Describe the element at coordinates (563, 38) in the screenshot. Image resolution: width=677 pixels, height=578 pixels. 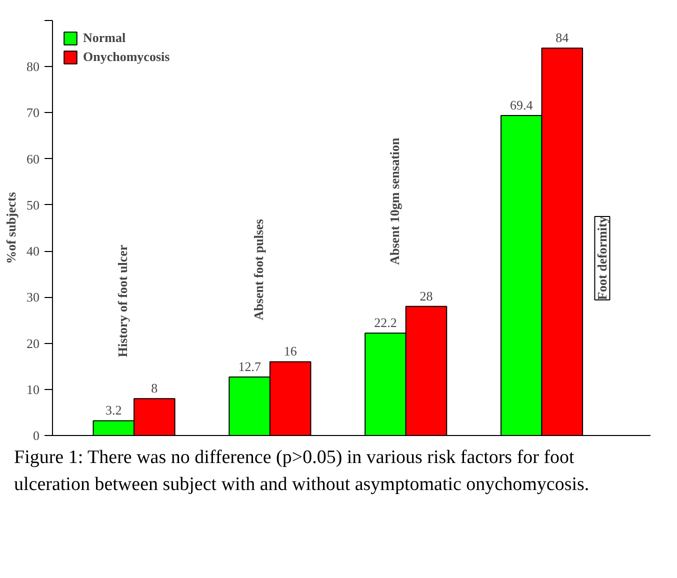
I see `data-label: 84` at that location.